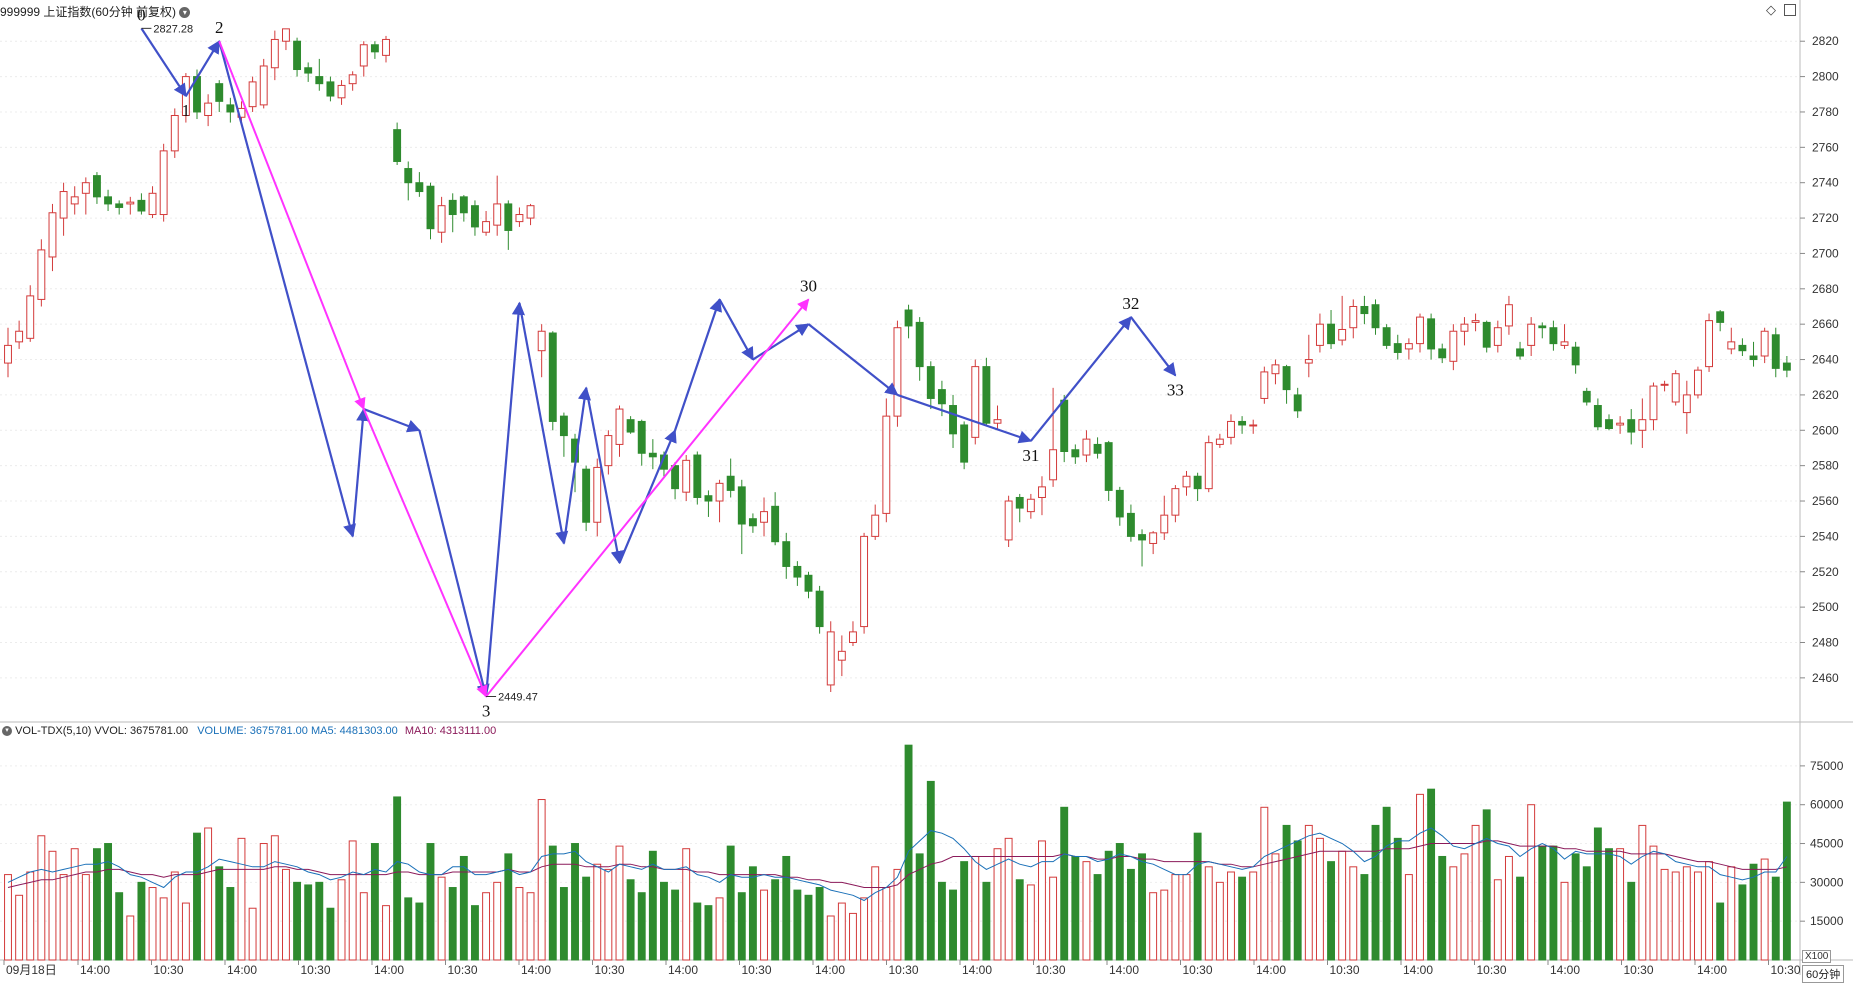 Image resolution: width=1853 pixels, height=983 pixels. Describe the element at coordinates (1825, 678) in the screenshot. I see `price-tick-label: 2460` at that location.